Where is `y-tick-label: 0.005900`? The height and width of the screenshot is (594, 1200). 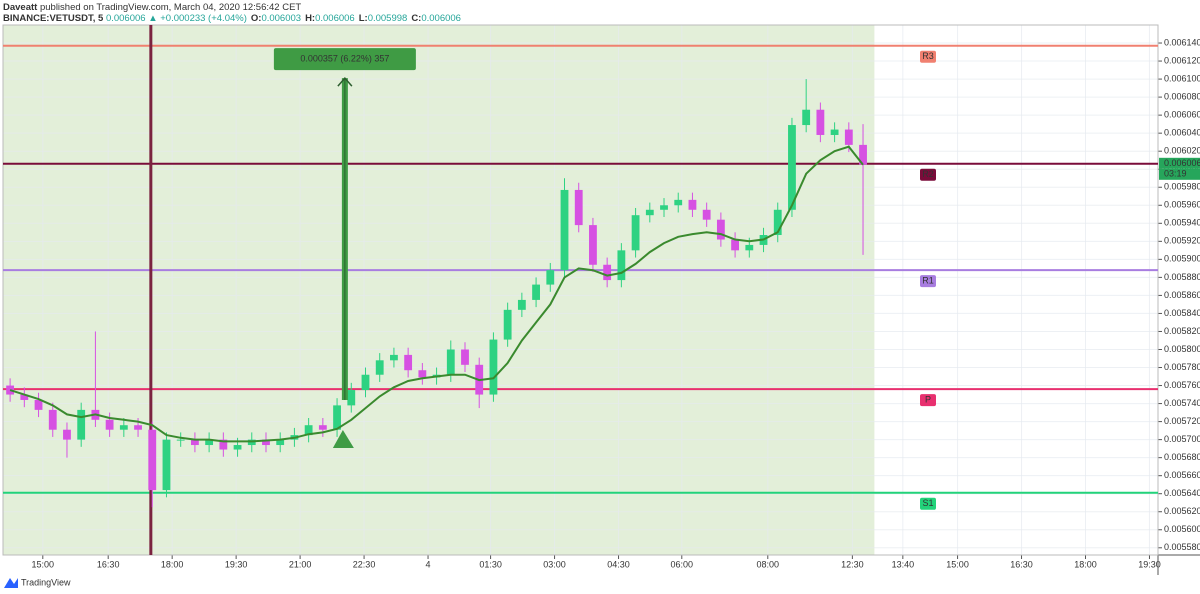 y-tick-label: 0.005900 is located at coordinates (1182, 259).